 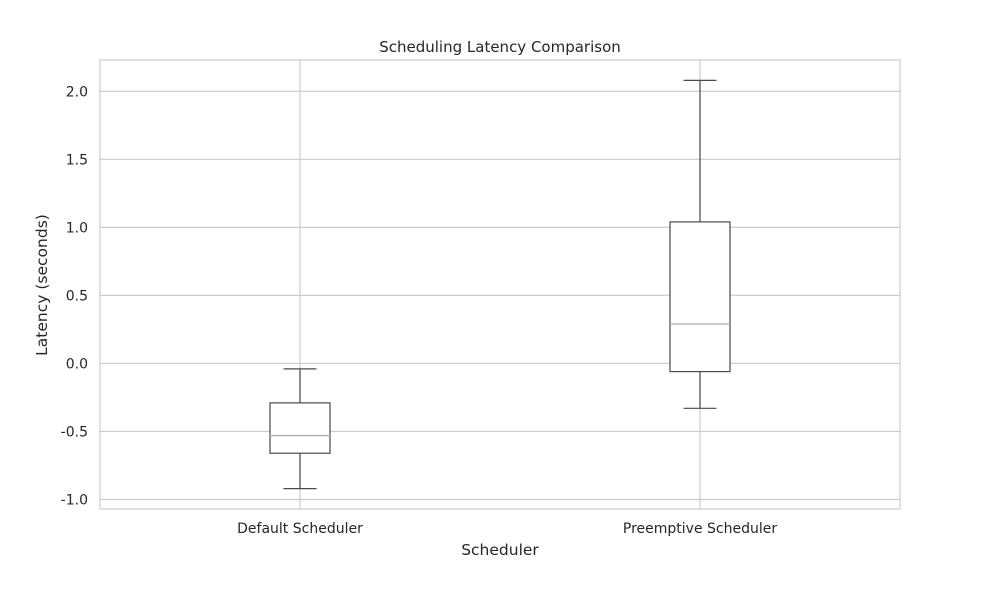 I want to click on y-axis-ticks: -1.0 -0.5 0.0 0.5 1.0 1.5 2.0, so click(x=74, y=296).